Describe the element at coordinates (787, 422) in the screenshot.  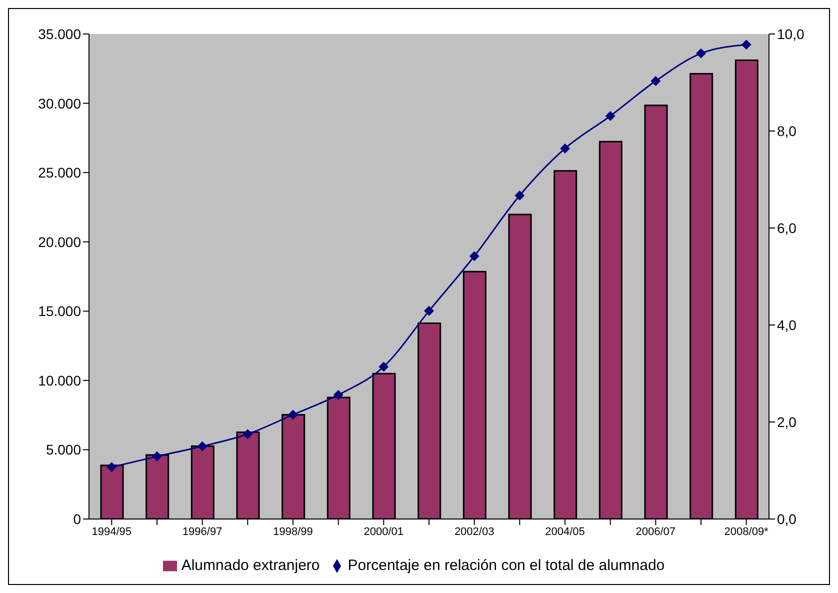
I see `y2-tick-label: 2,0` at that location.